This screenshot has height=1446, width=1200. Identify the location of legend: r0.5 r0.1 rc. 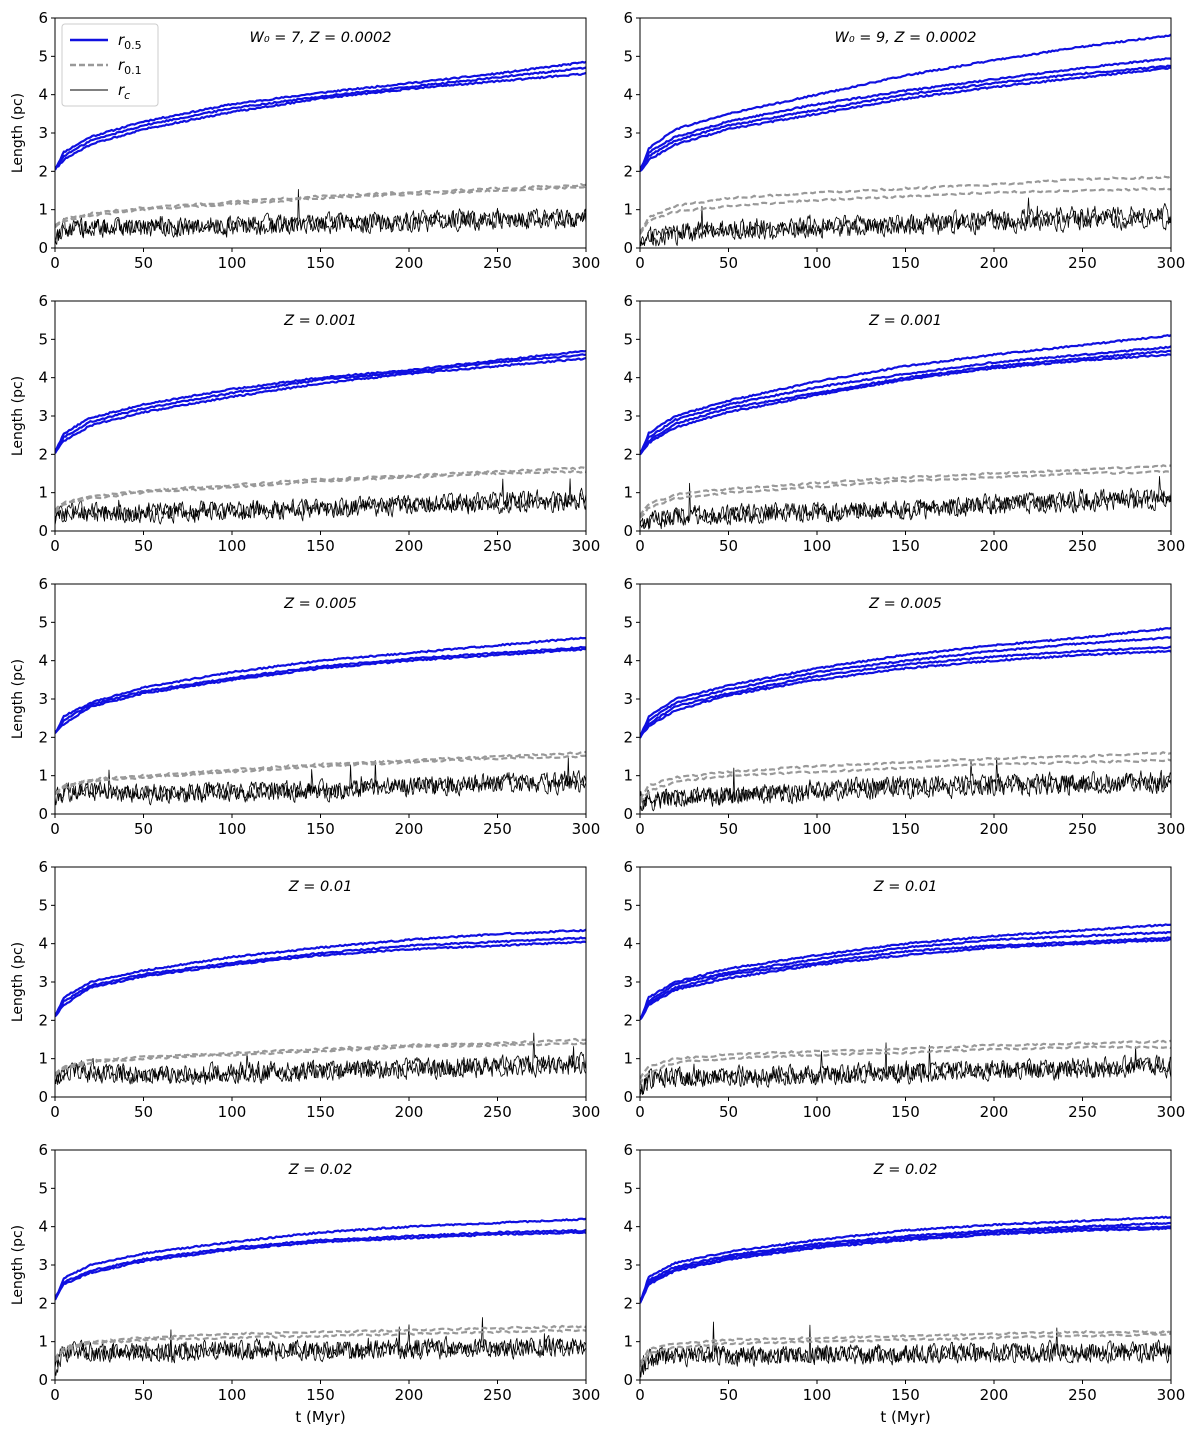
(110, 65).